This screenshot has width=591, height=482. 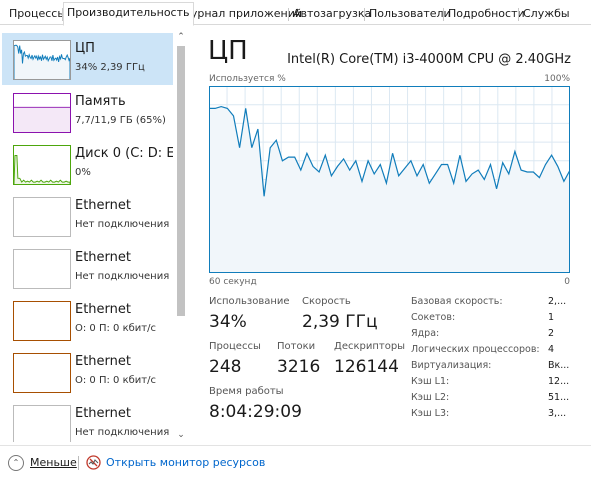 What do you see at coordinates (38, 13) in the screenshot?
I see `tab-processes: Процессы` at bounding box center [38, 13].